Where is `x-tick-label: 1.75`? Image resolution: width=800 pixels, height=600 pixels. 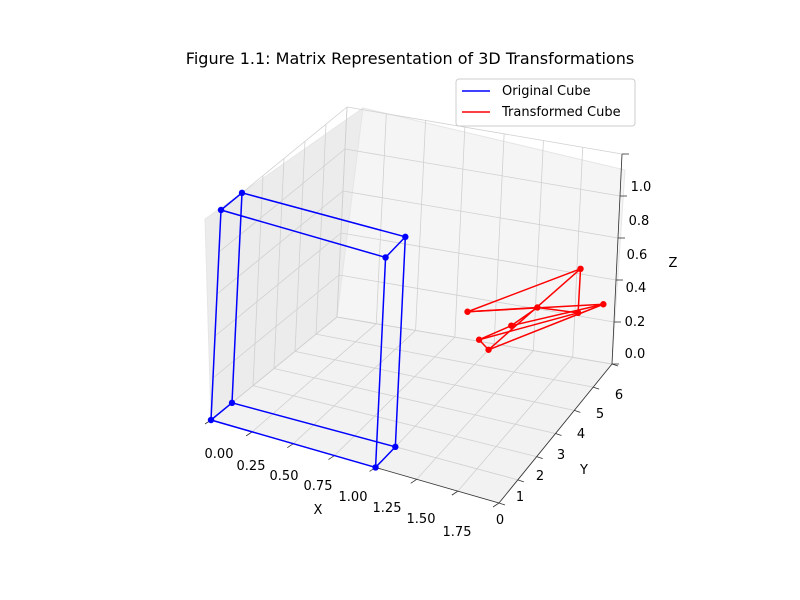
x-tick-label: 1.75 is located at coordinates (457, 532).